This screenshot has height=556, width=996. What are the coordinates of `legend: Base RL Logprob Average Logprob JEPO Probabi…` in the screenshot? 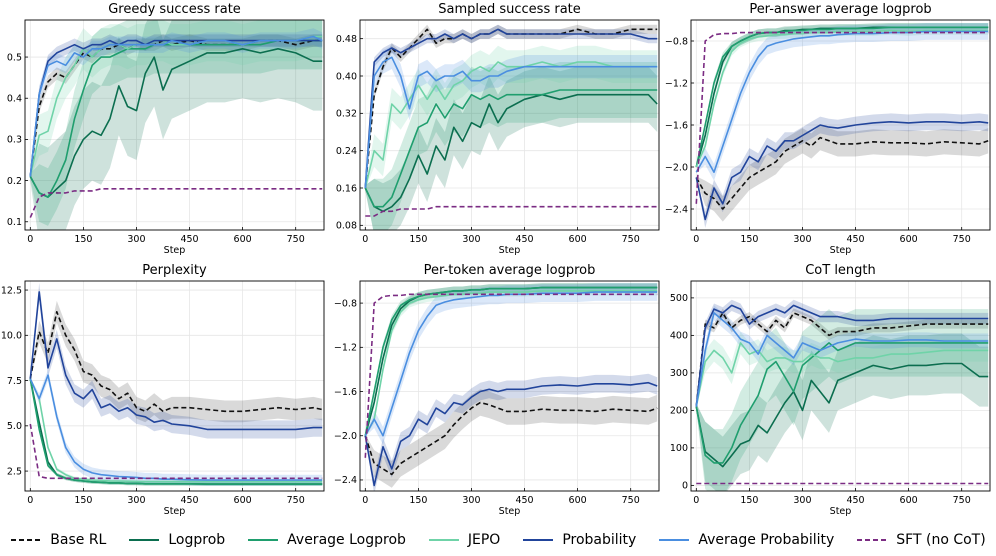 It's located at (498, 540).